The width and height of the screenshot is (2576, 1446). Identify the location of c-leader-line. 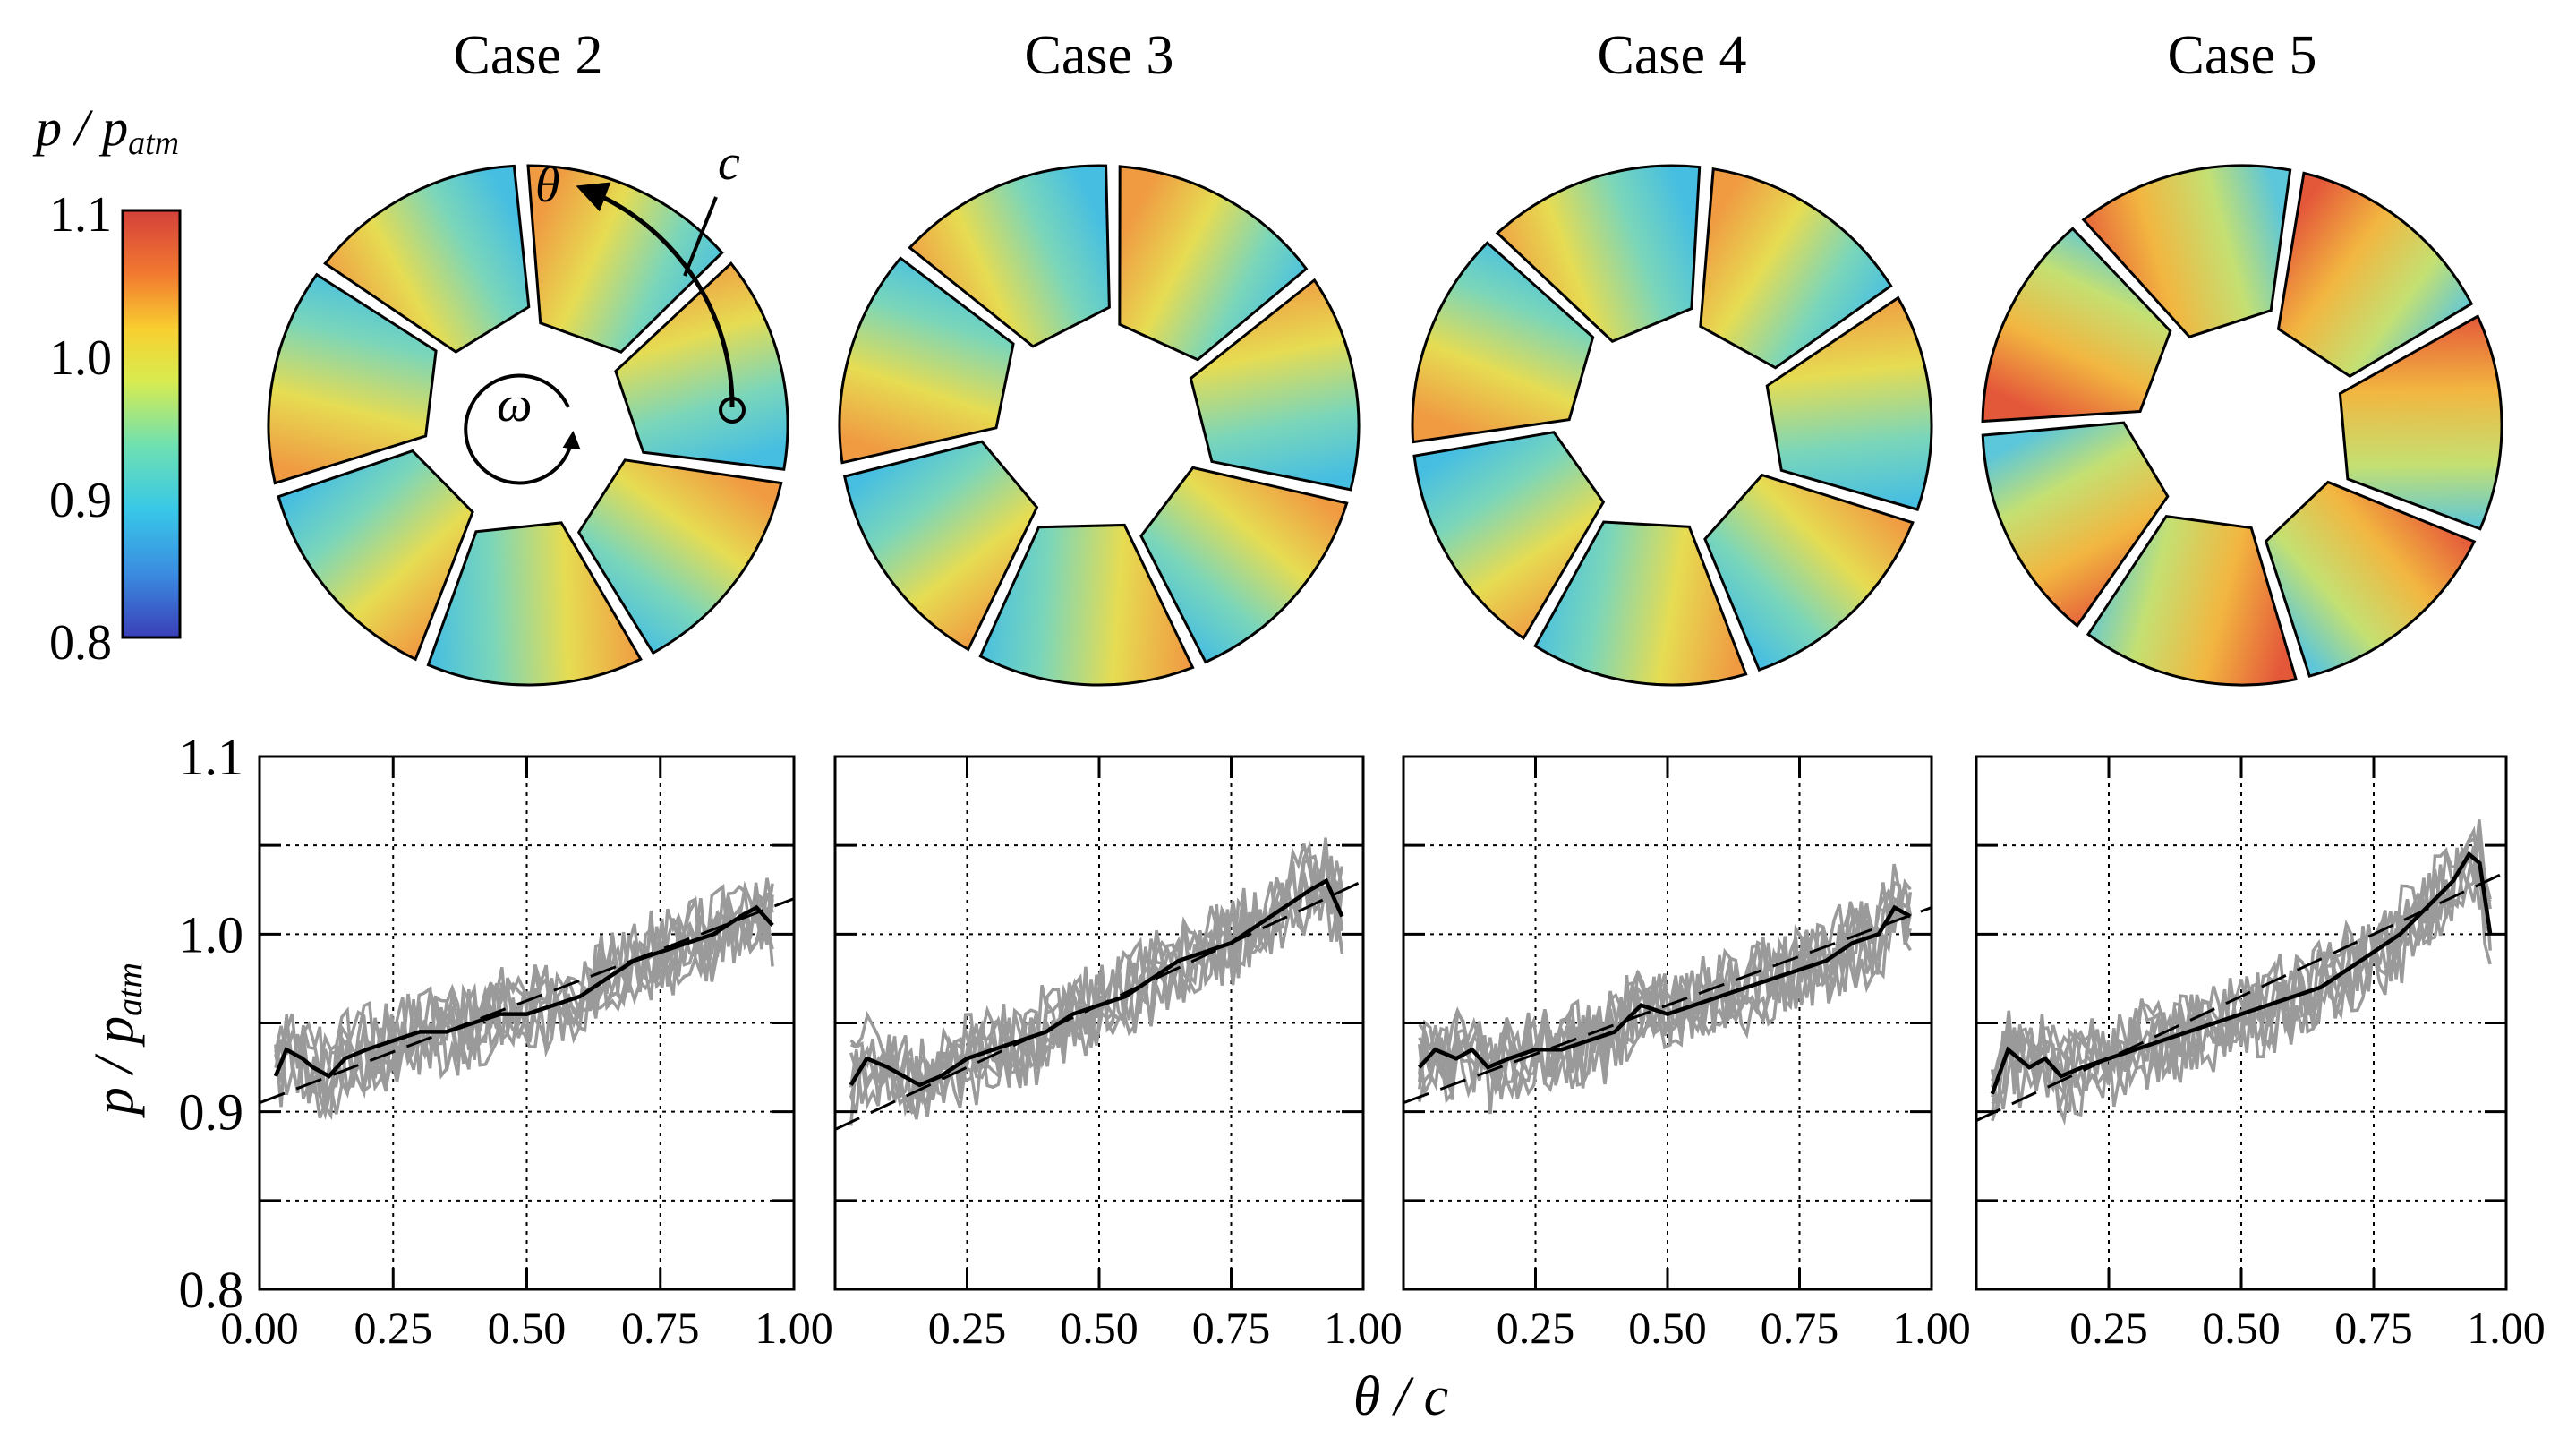
(700, 236).